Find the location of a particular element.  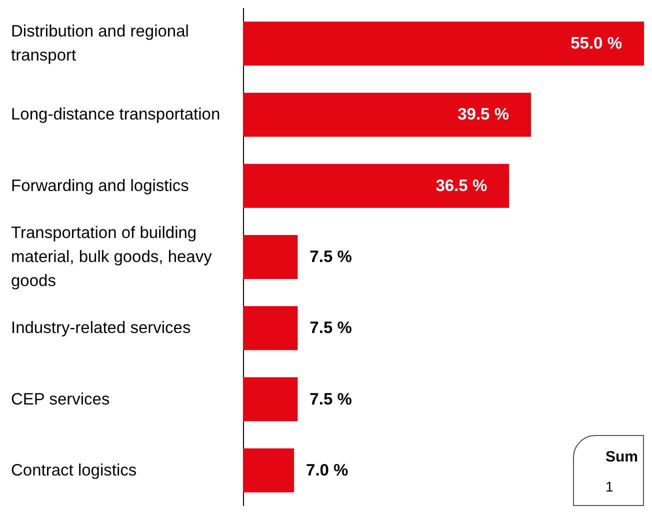

data-label: 55.0 % is located at coordinates (596, 43).